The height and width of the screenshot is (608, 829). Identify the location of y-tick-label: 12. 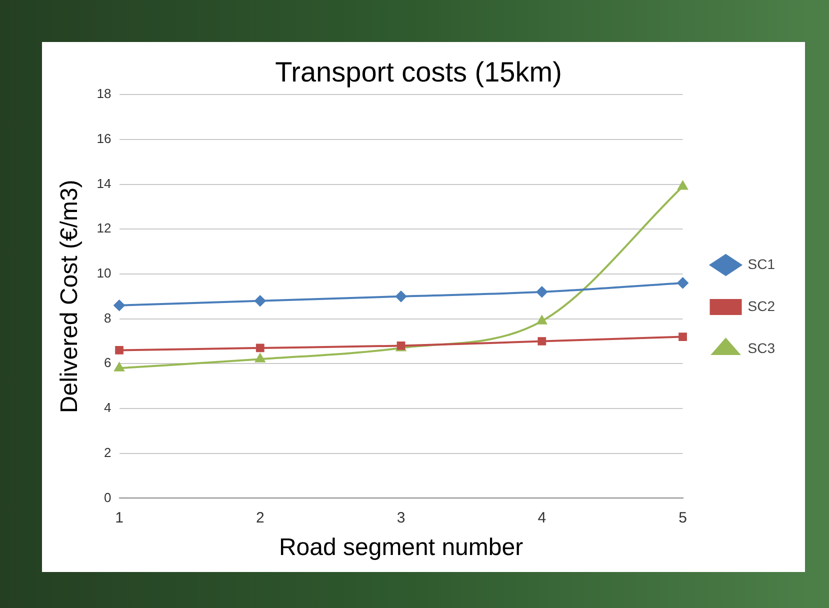
(104, 228).